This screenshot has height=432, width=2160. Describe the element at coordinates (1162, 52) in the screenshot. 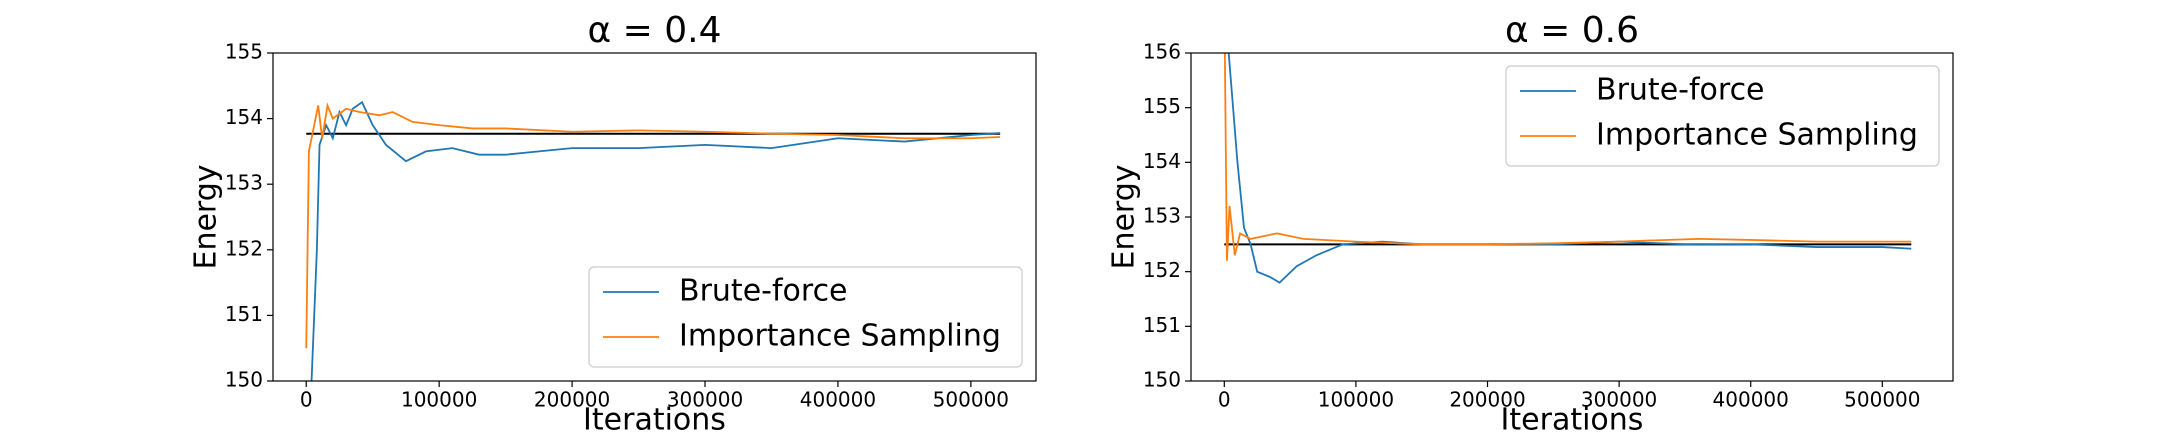

I see `y-tick-label: 156` at that location.